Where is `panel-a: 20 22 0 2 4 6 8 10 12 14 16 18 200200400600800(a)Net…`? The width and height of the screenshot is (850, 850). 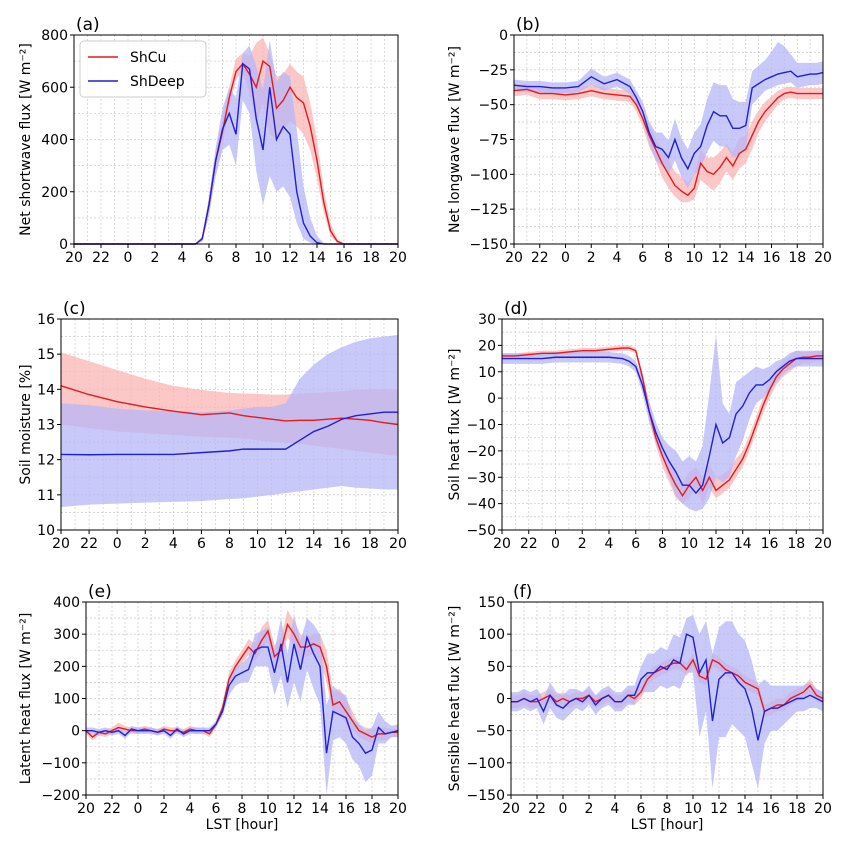 panel-a: 20 22 0 2 4 6 8 10 12 14 16 18 200200400600800(a)Net… is located at coordinates (212, 140).